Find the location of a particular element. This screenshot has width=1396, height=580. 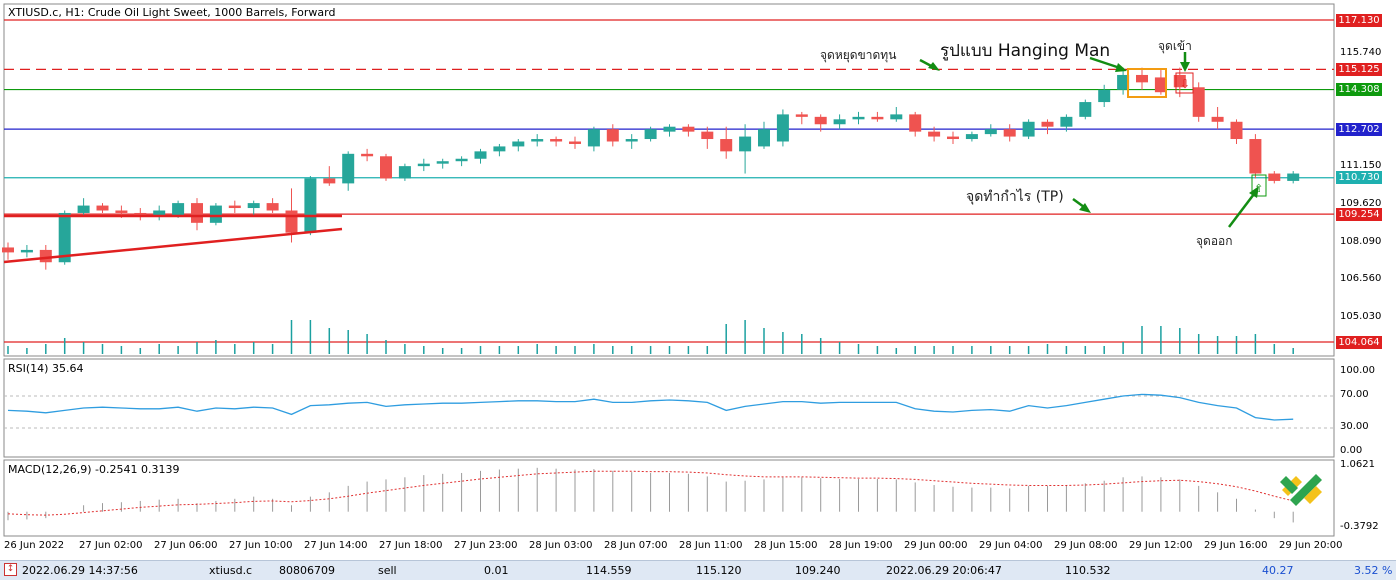

time-tick: 27 Jun 23:00 is located at coordinates (486, 545).